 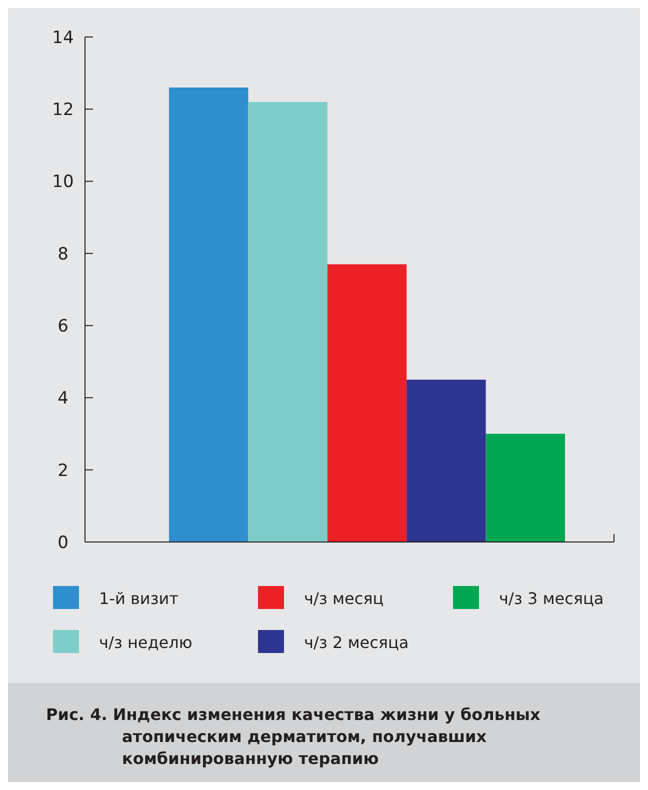 I want to click on y-tick-label: 6, so click(x=63, y=326).